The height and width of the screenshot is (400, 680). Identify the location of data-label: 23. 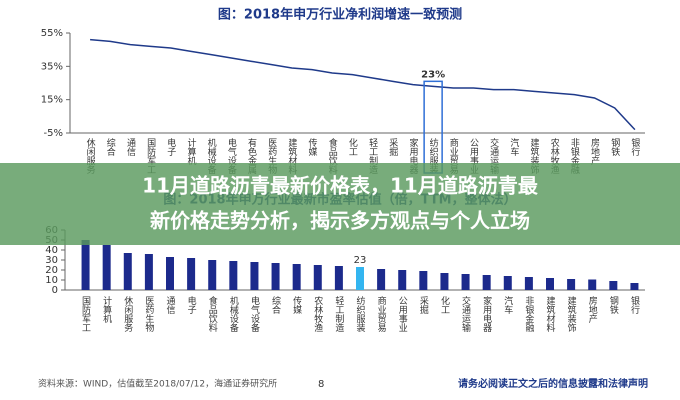
(360, 260).